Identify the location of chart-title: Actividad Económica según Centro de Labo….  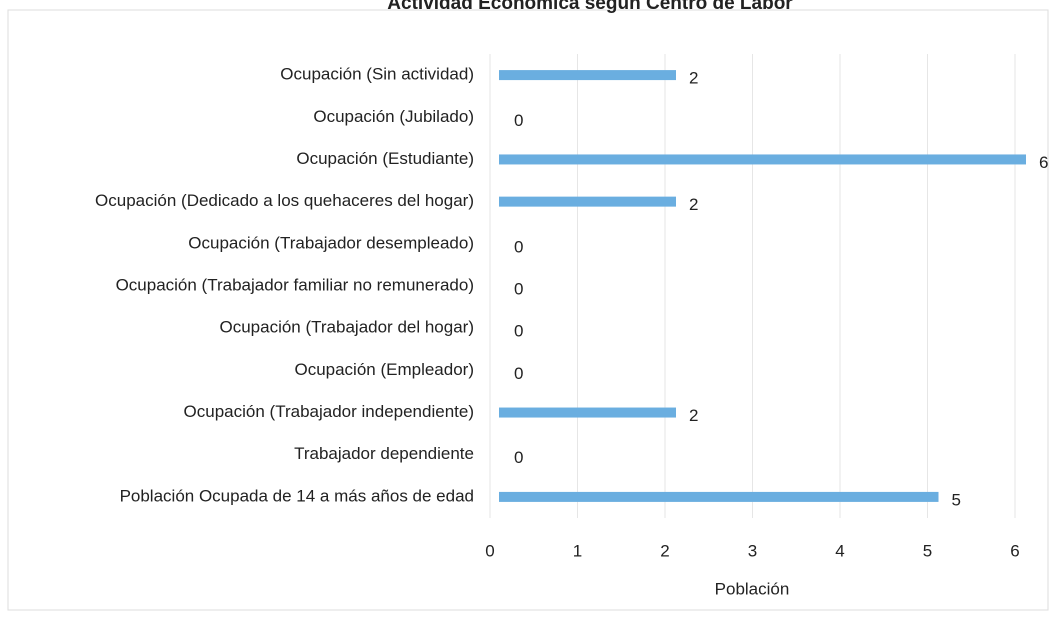
(590, 7).